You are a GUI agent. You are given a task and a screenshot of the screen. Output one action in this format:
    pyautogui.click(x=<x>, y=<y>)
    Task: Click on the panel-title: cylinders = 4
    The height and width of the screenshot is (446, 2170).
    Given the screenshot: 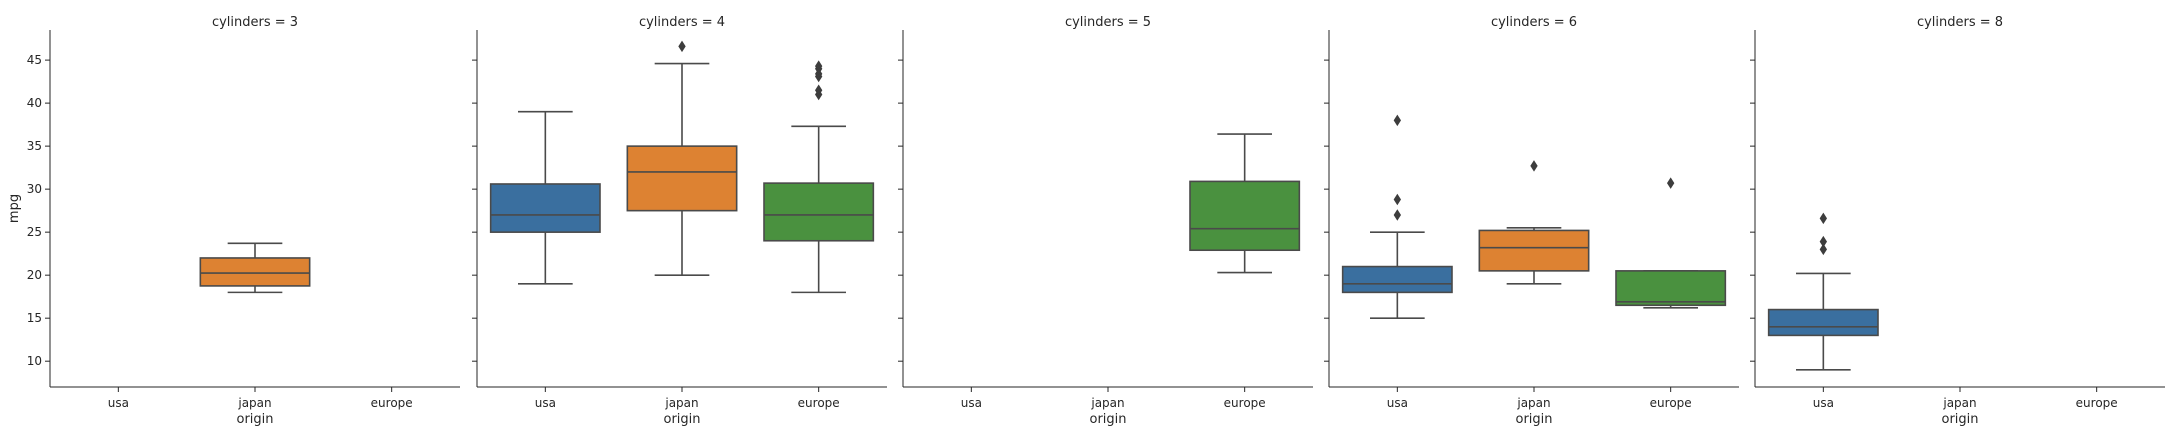 What is the action you would take?
    pyautogui.click(x=682, y=22)
    